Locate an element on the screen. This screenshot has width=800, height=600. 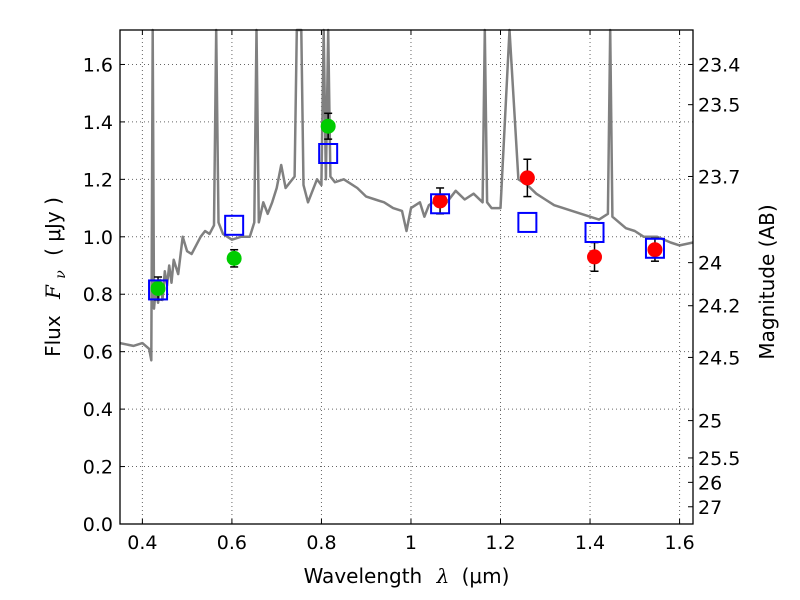
right-axis-tick-label: 24.5 is located at coordinates (719, 358).